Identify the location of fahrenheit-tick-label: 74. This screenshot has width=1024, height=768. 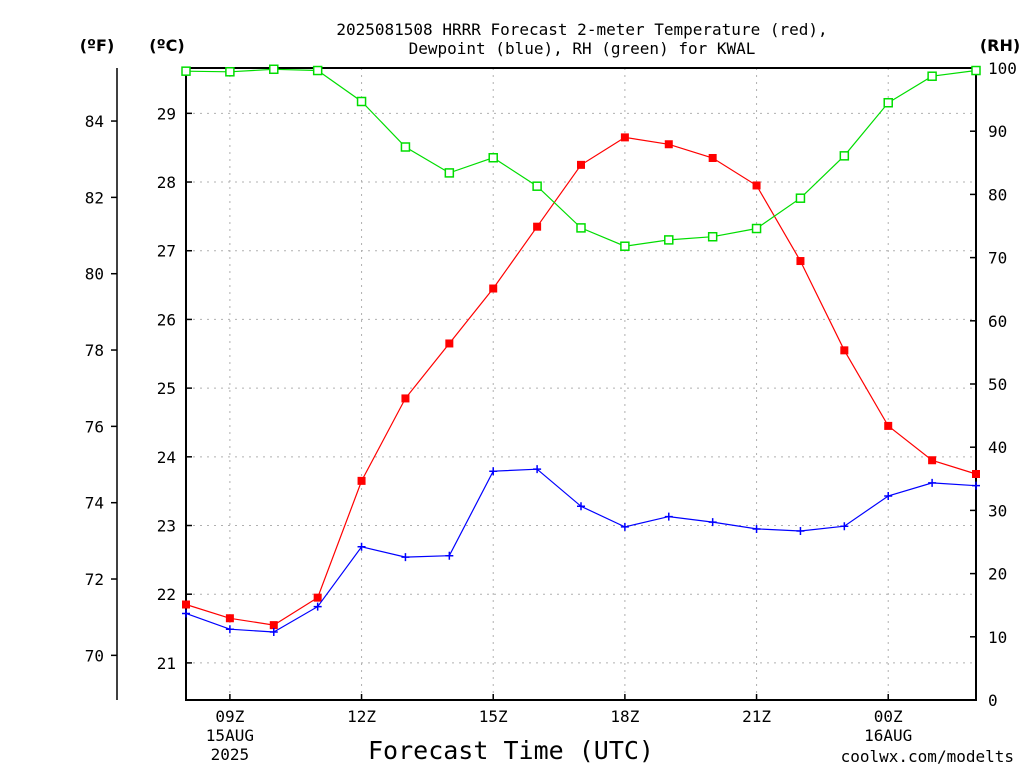
(94, 503).